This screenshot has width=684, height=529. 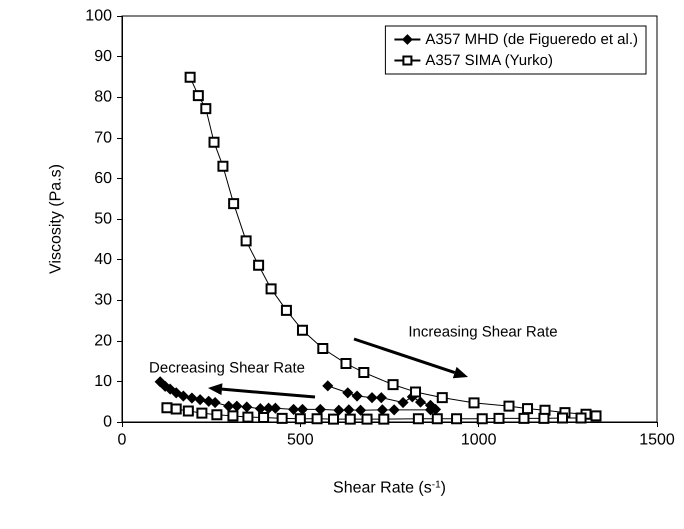 What do you see at coordinates (103, 341) in the screenshot?
I see `y-tick-label: 20` at bounding box center [103, 341].